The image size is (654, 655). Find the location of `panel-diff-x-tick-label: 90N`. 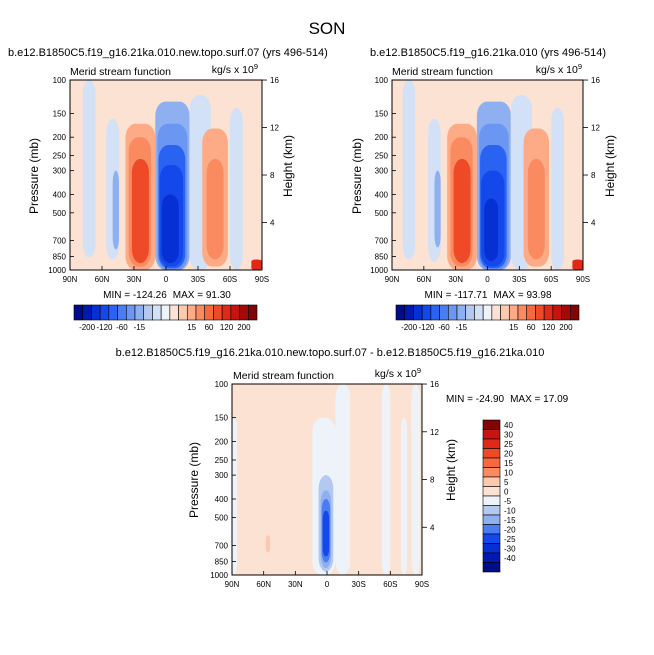

panel-diff-x-tick-label: 90N is located at coordinates (232, 584).